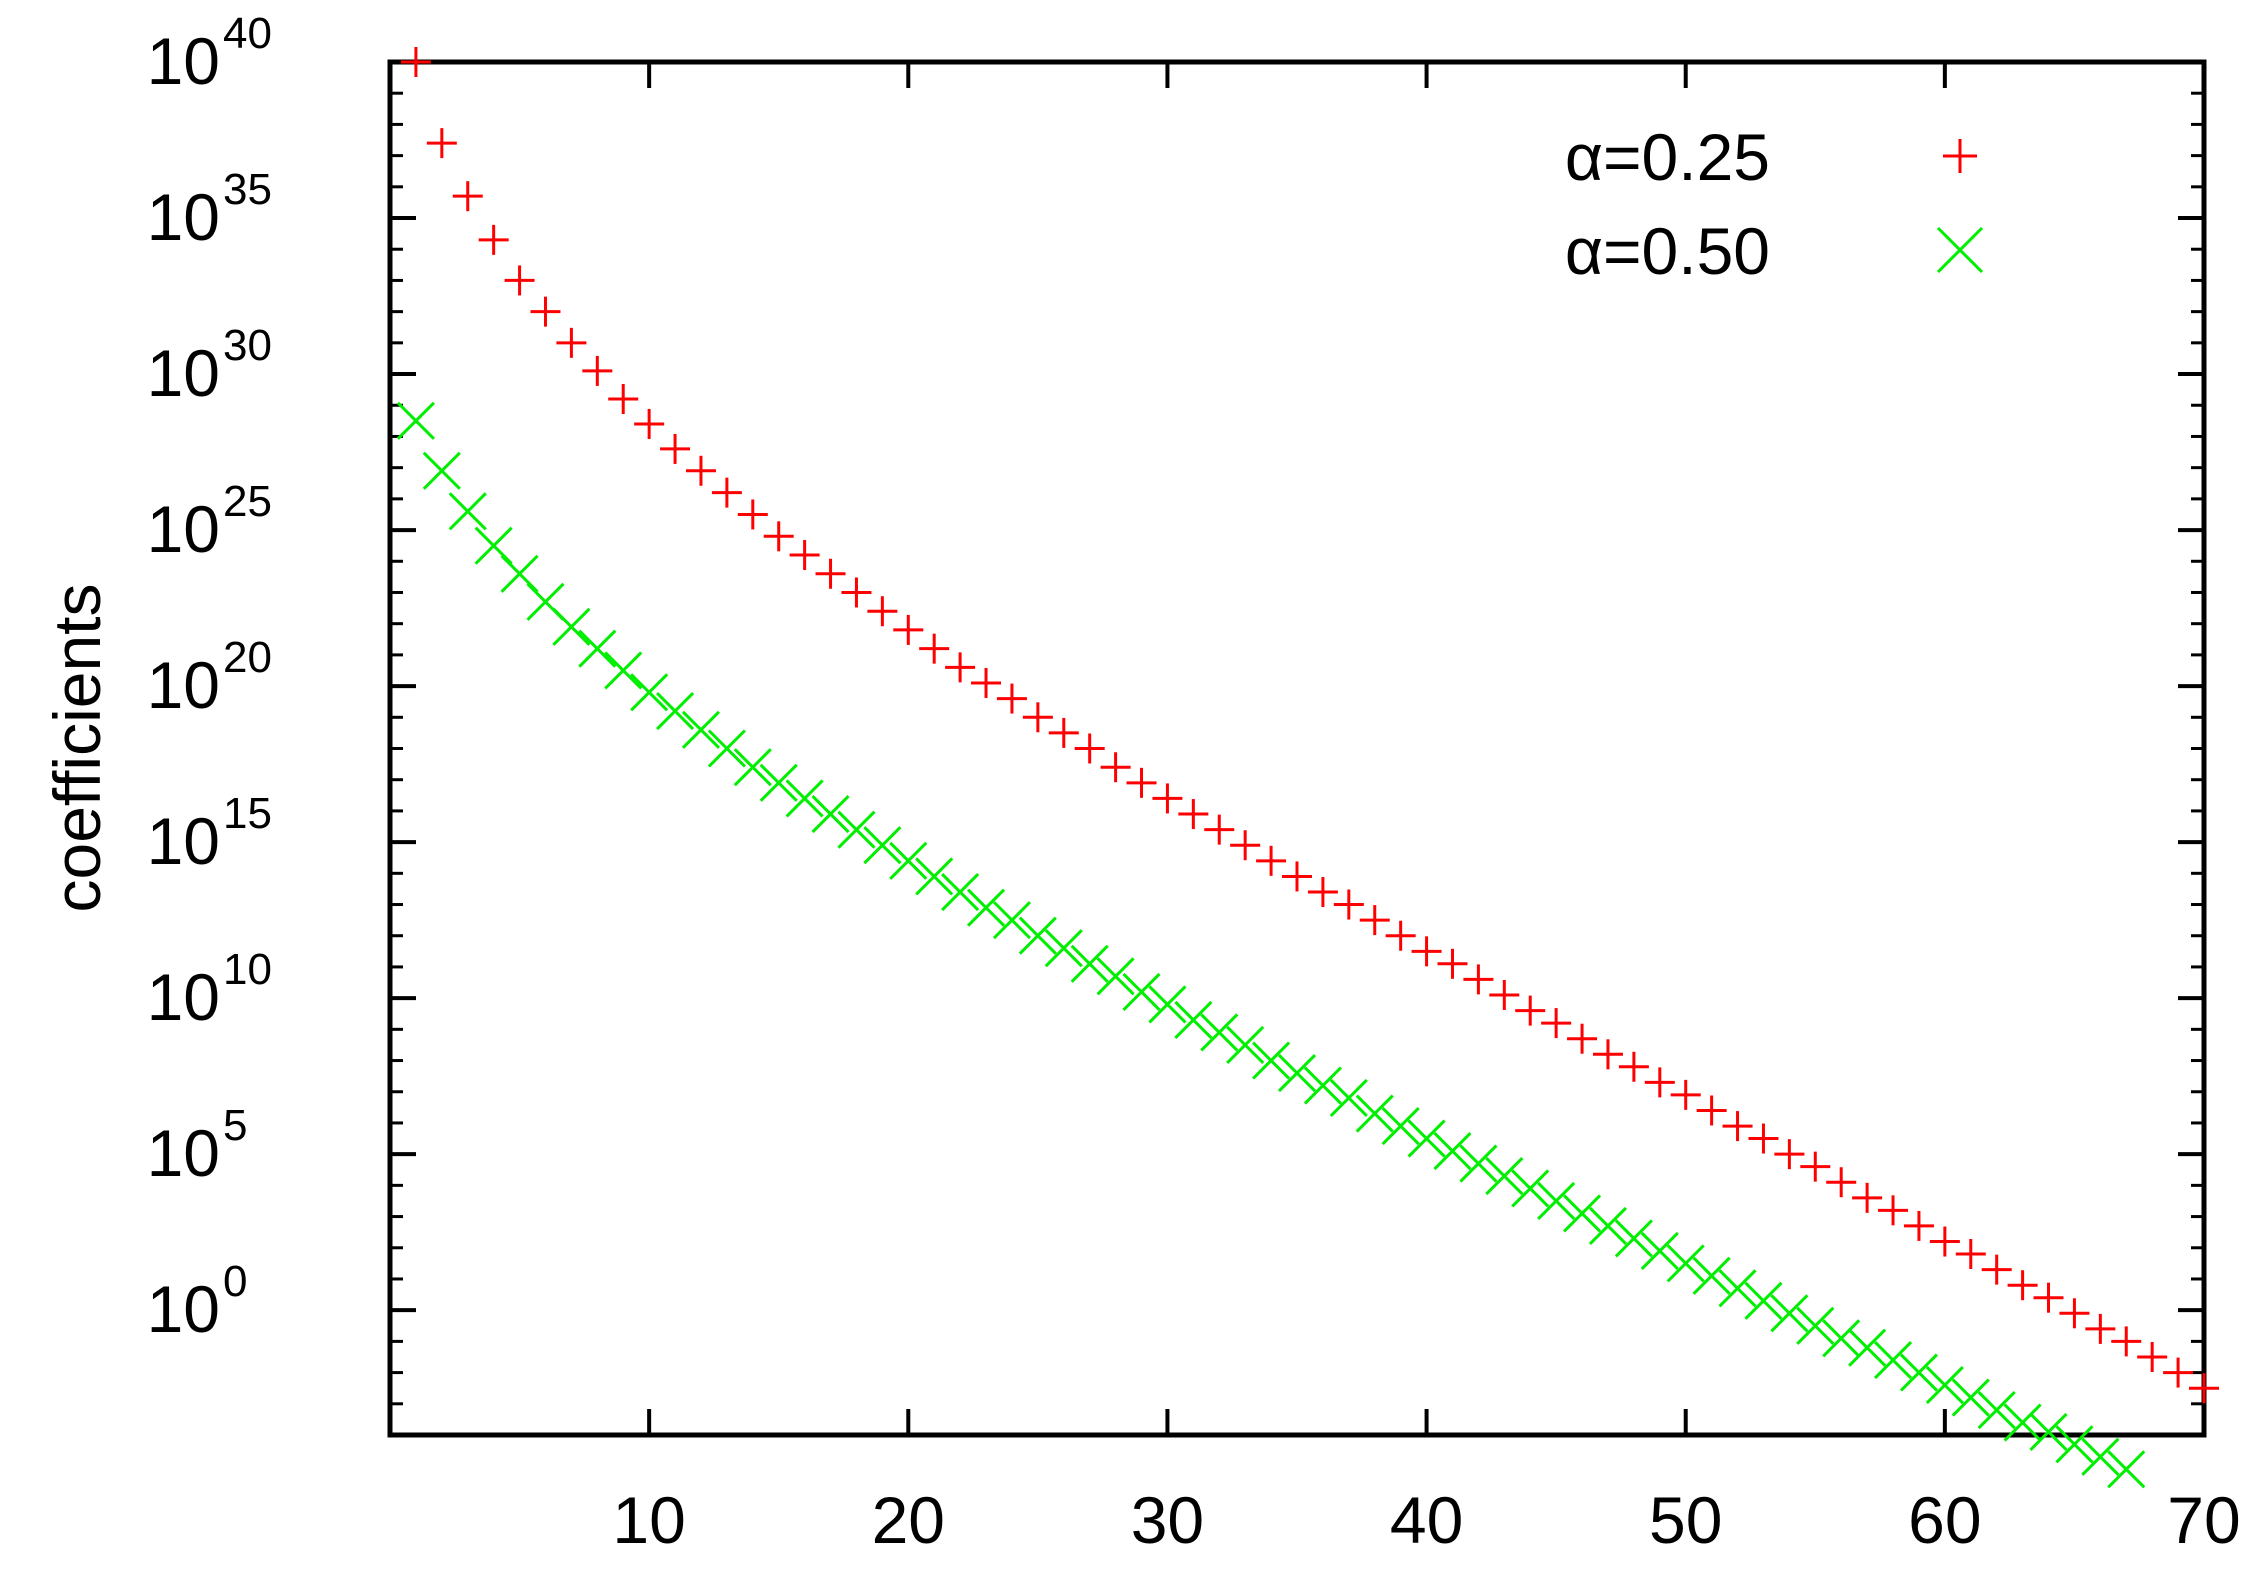 The image size is (2268, 1578). I want to click on y-tick-exponent: 40, so click(247, 33).